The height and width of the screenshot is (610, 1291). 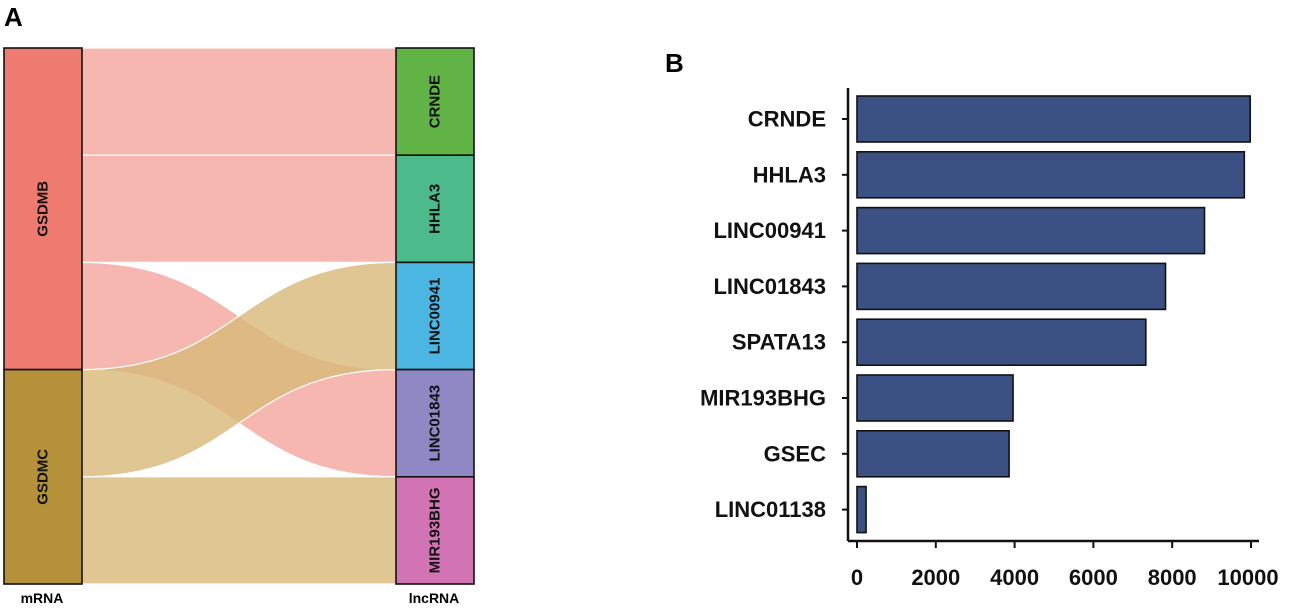 What do you see at coordinates (435, 209) in the screenshot?
I see `sankey-node-label-hhla3: HHLA3` at bounding box center [435, 209].